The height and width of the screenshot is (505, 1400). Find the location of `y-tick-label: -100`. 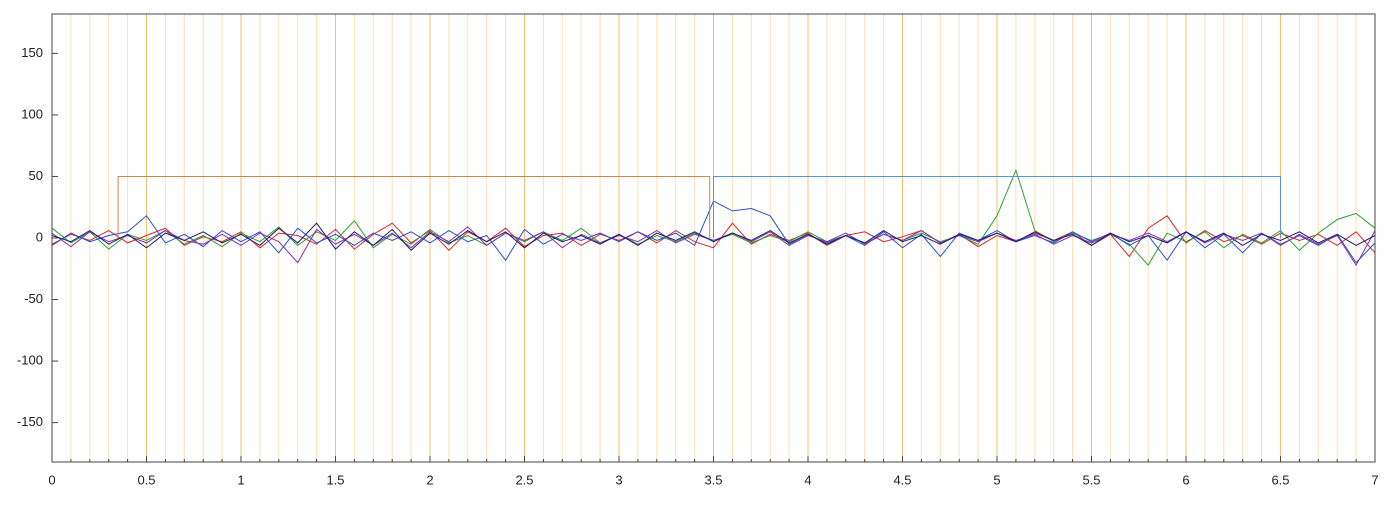

y-tick-label: -100 is located at coordinates (30, 360).